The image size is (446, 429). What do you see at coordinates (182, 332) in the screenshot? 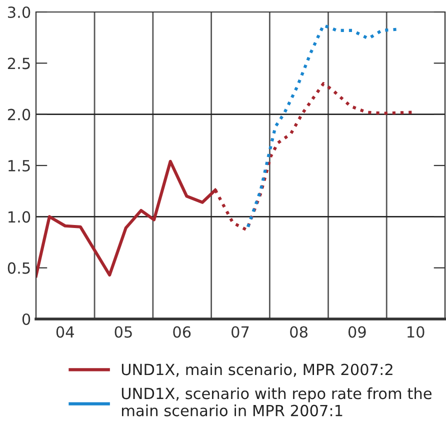
I see `x-tick-label: 06` at bounding box center [182, 332].